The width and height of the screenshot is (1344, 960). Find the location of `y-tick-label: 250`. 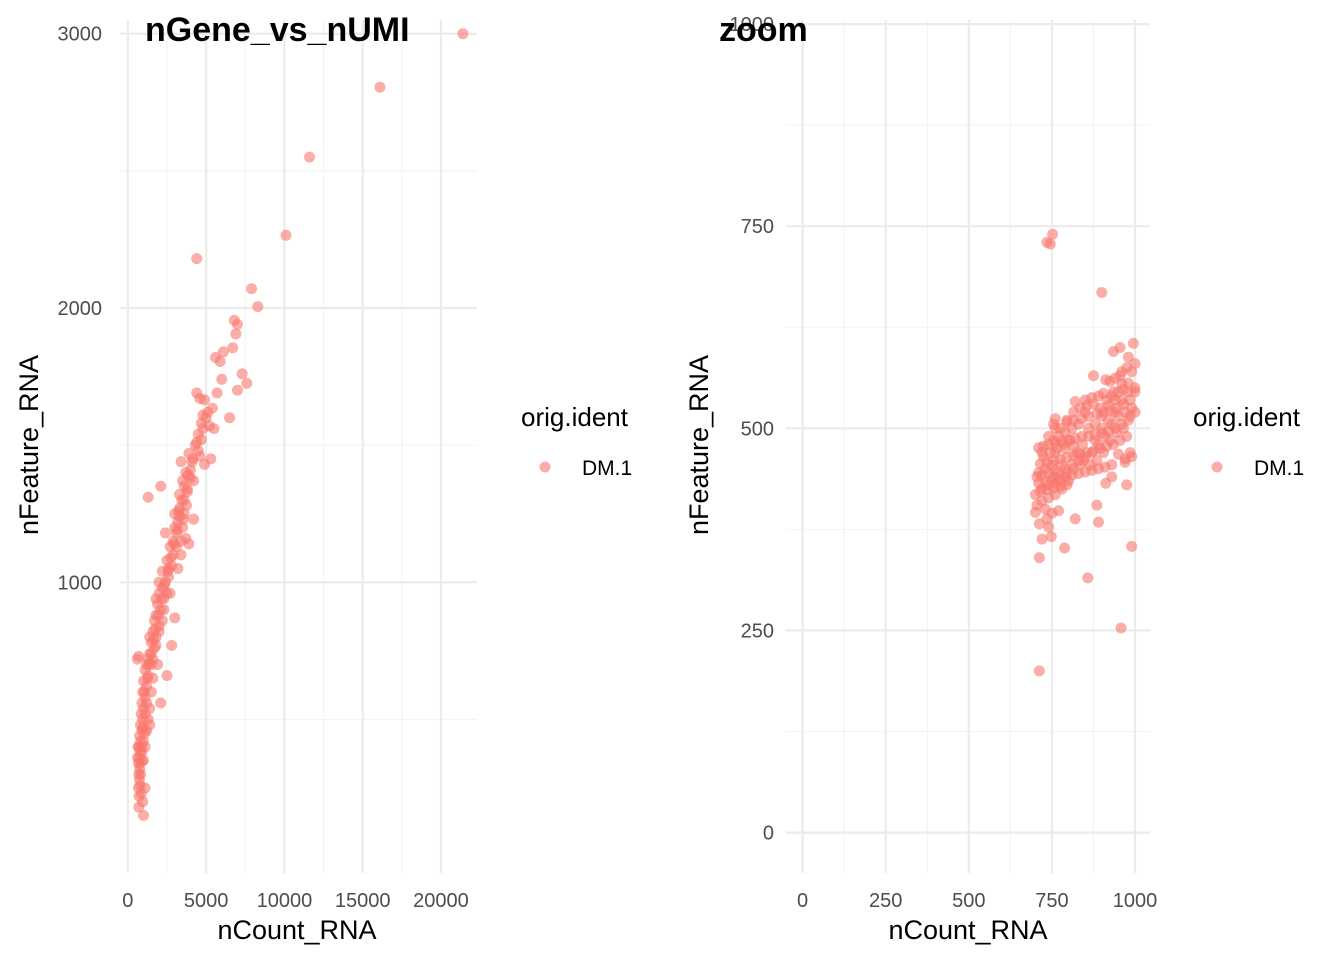

y-tick-label: 250 is located at coordinates (757, 631).